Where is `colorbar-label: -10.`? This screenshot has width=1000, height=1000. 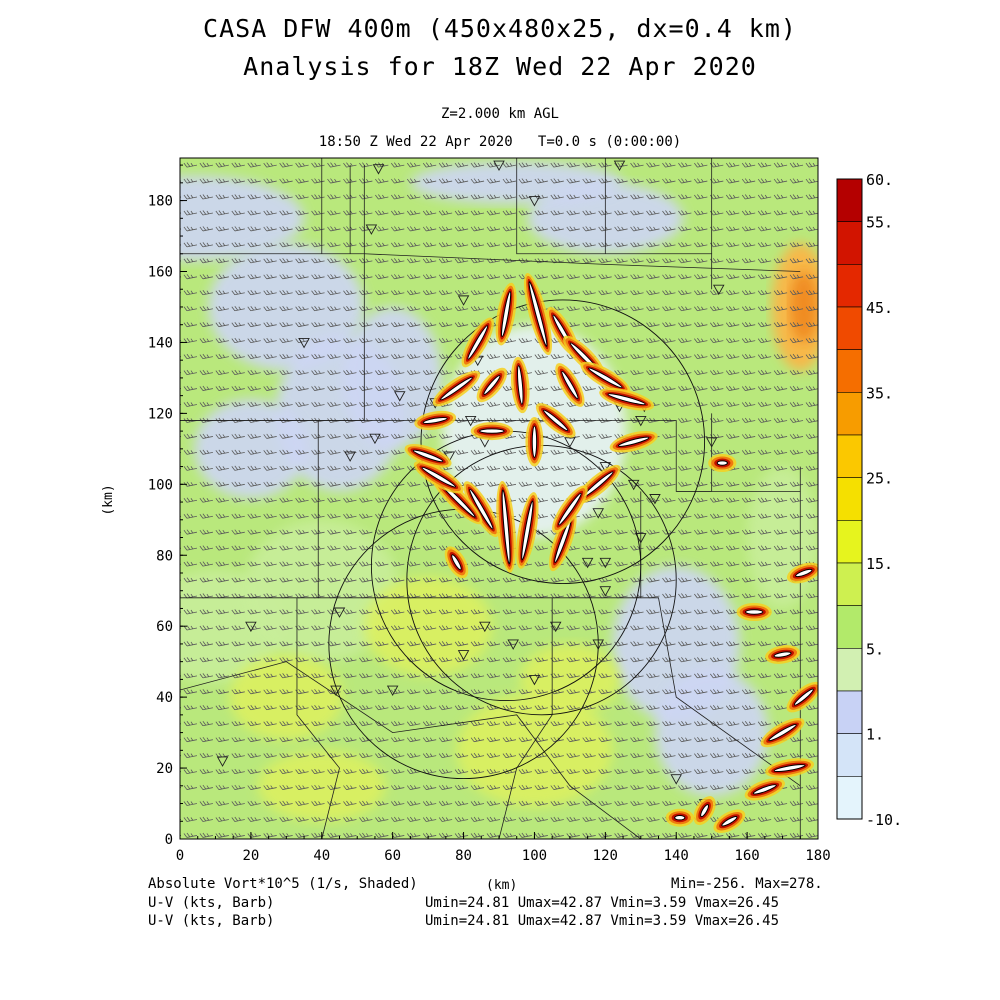
colorbar-label: -10. is located at coordinates (884, 820).